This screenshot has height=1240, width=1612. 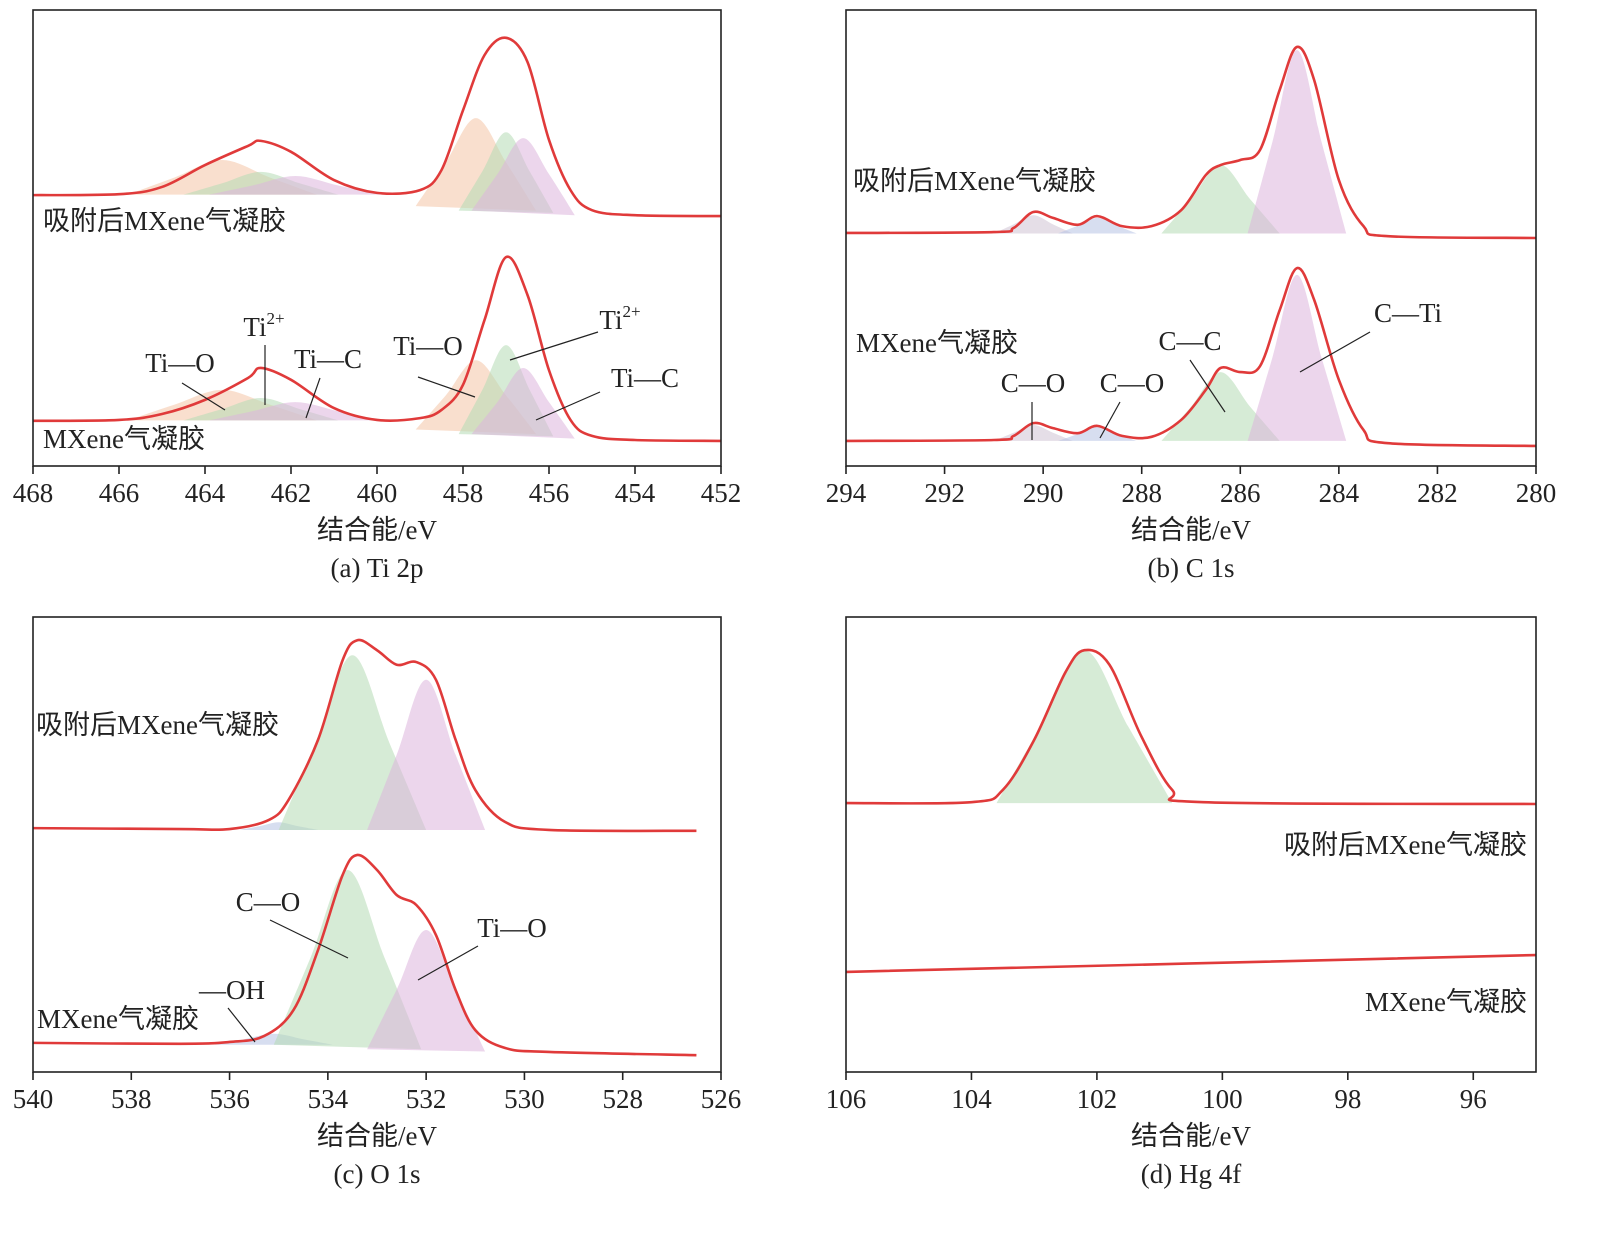 I want to click on x-tick-label: 284, so click(x=1339, y=493).